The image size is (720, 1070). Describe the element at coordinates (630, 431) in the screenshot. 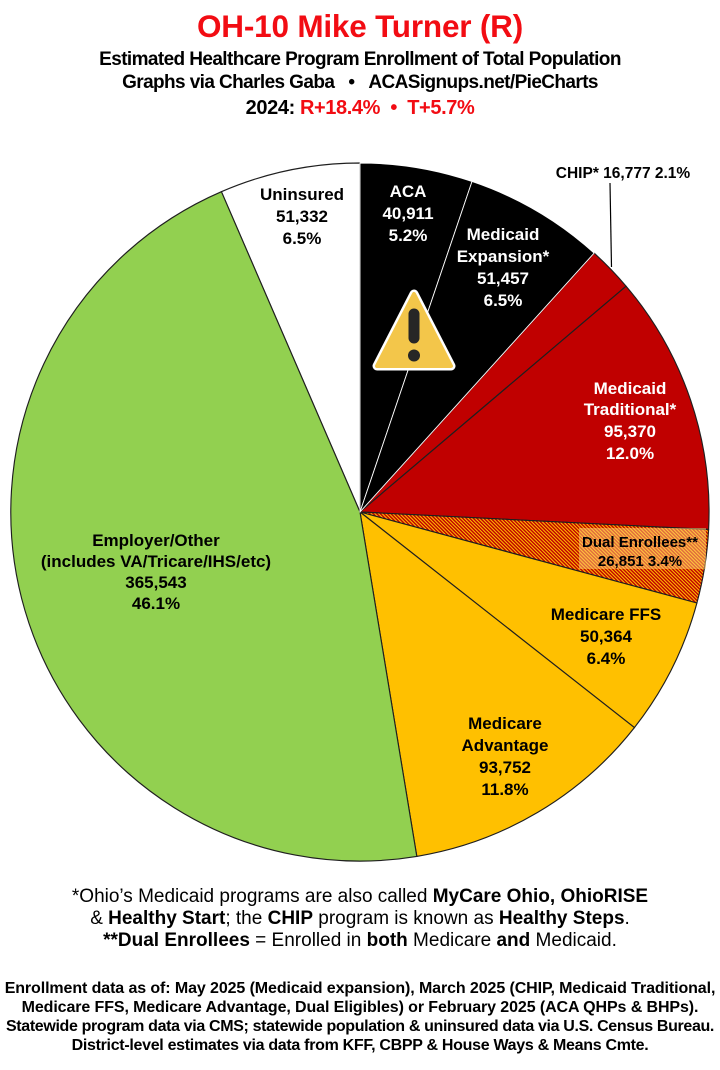

I see `svg-text: 95,370` at that location.